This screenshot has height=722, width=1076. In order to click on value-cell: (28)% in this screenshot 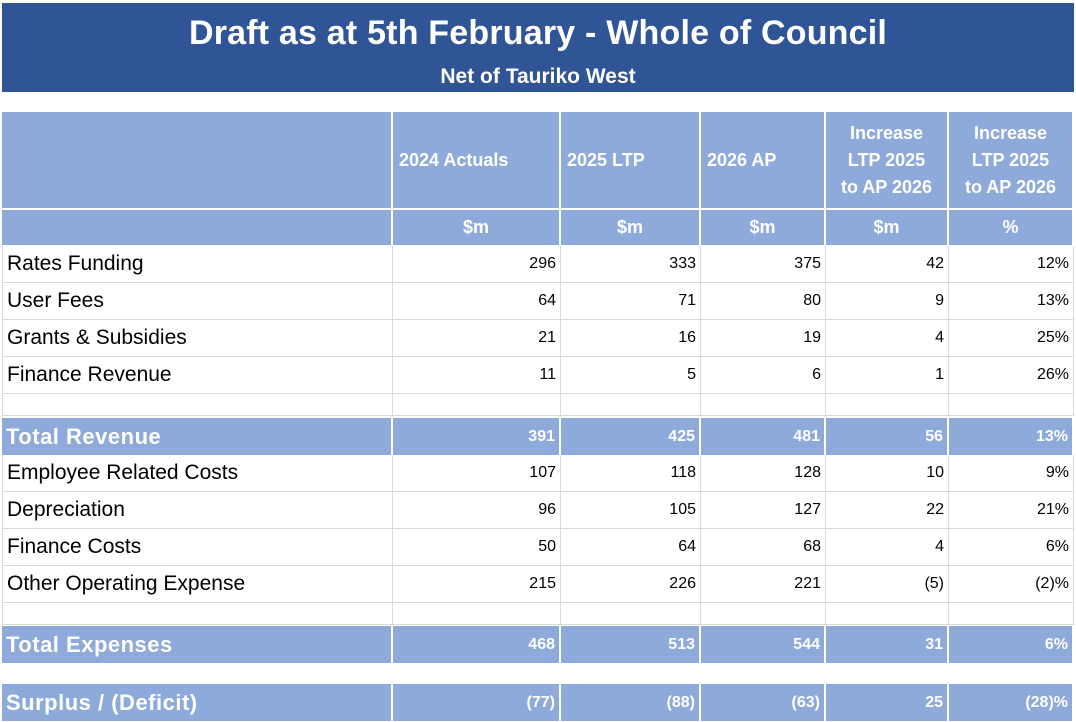, I will do `click(1011, 702)`.